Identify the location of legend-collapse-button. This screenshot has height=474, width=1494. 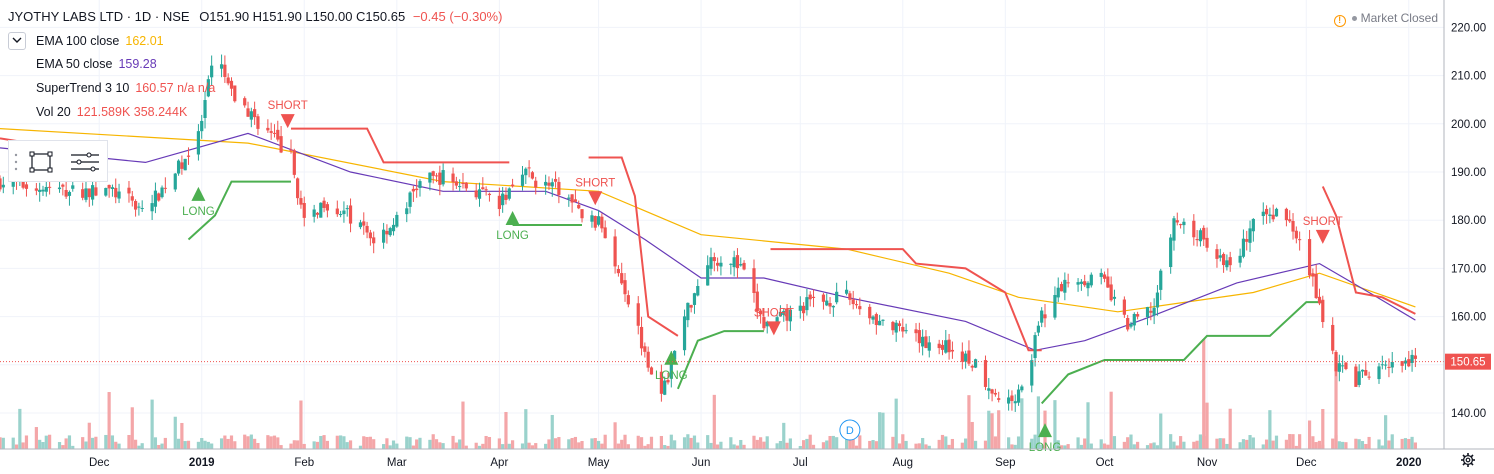
(17, 41).